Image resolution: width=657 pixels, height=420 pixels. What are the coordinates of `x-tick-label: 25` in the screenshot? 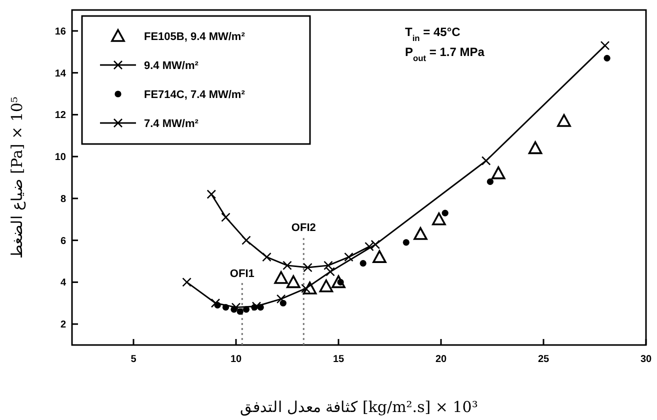 It's located at (544, 359).